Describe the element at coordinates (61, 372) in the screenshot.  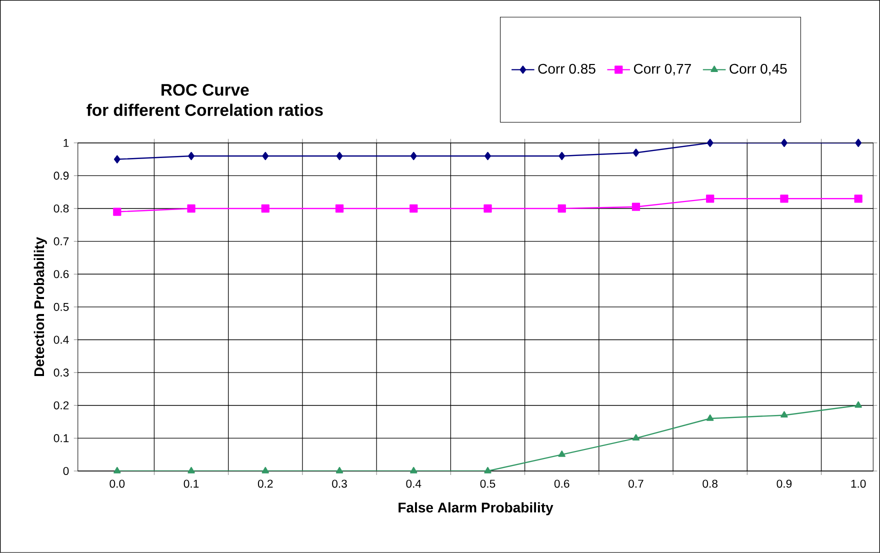
I see `y-tick-label: 0.3` at that location.